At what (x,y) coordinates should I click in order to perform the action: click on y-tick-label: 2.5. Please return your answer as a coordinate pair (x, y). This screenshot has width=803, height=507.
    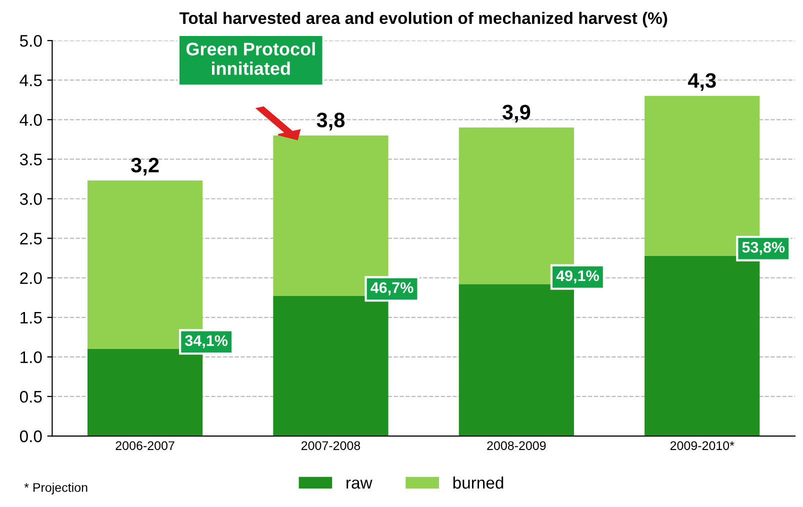
    Looking at the image, I should click on (31, 238).